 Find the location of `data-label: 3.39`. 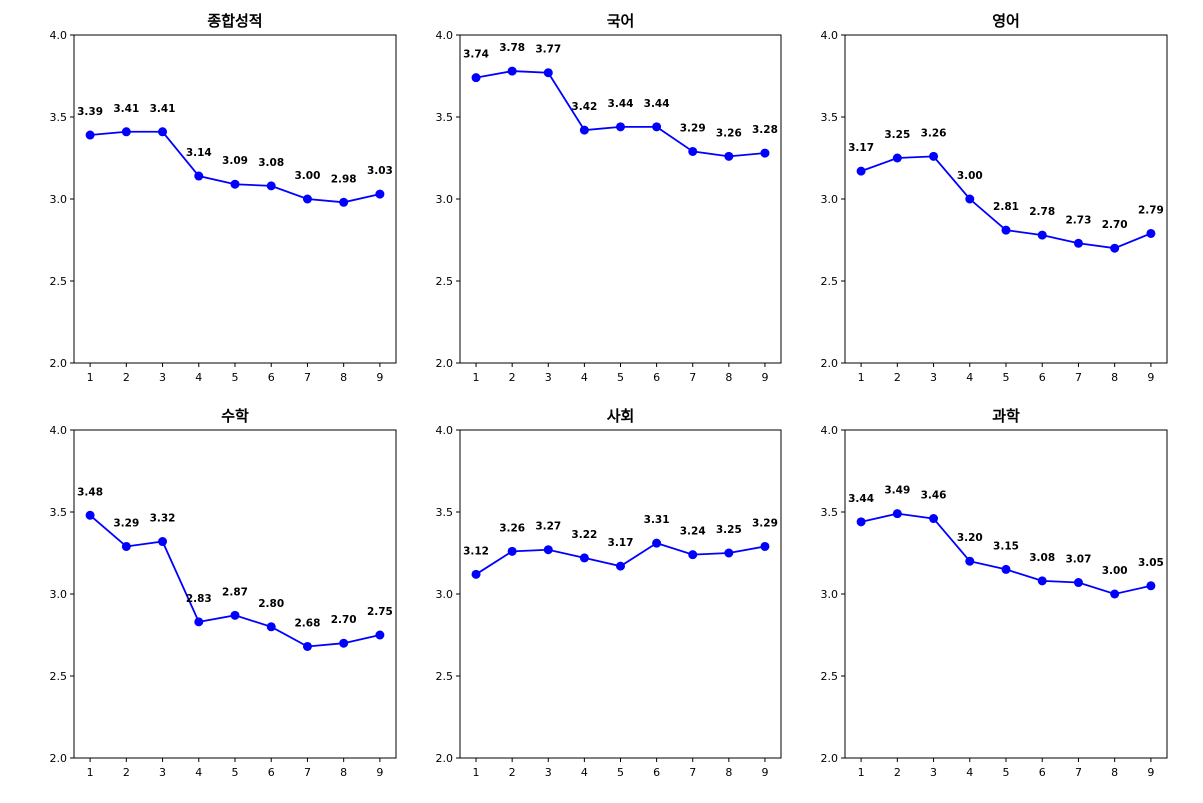

data-label: 3.39 is located at coordinates (90, 112).